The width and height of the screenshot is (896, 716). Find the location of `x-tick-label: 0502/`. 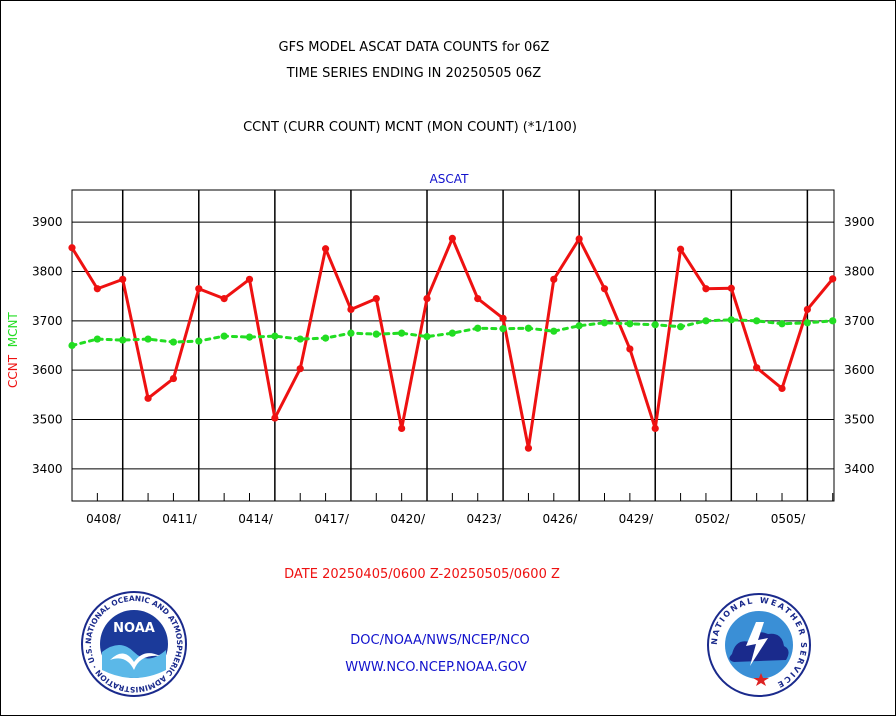

x-tick-label: 0502/ is located at coordinates (713, 519).